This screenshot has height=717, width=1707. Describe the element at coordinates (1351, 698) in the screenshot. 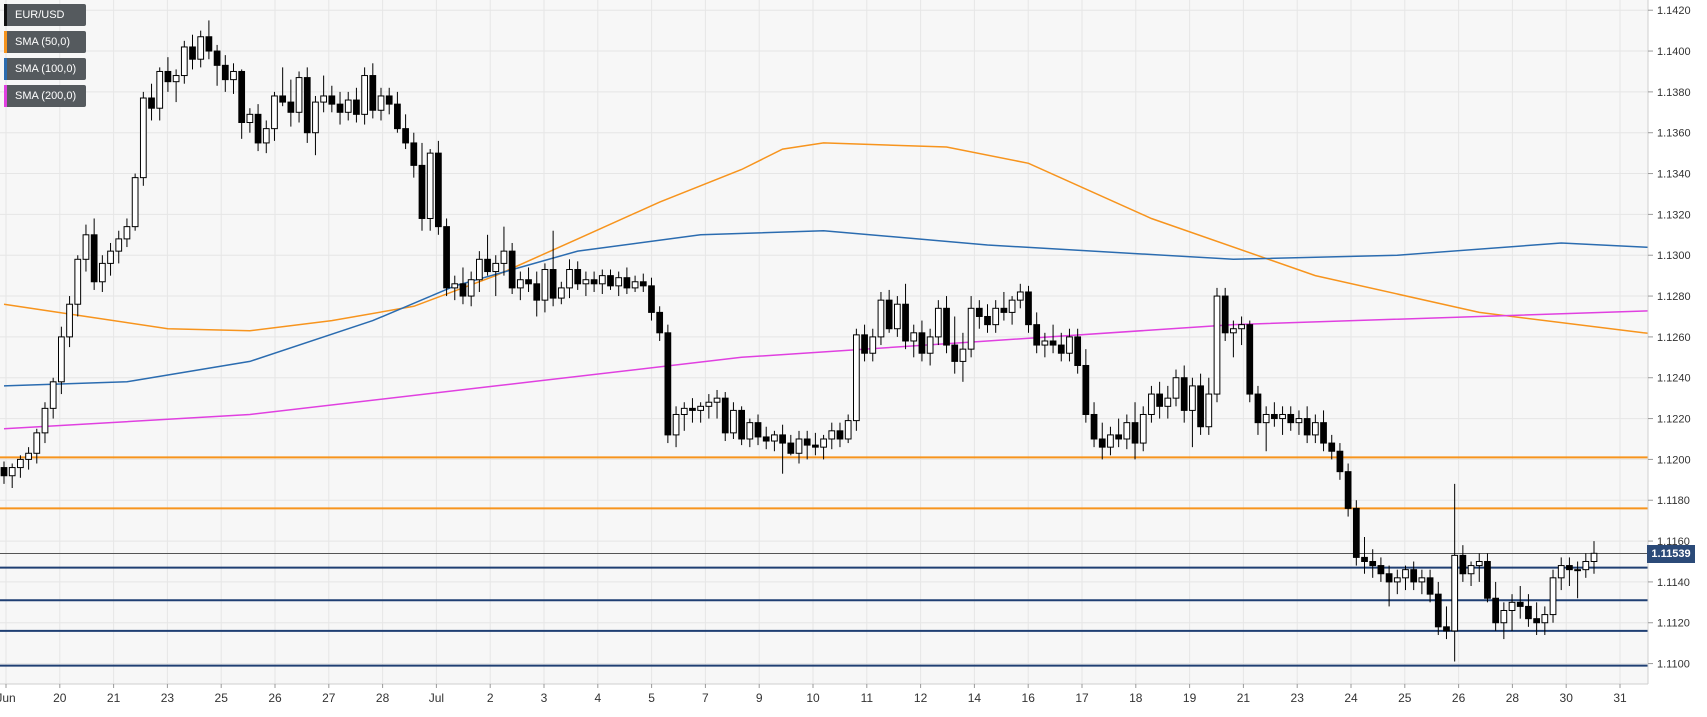

I see `x-tick-label: 24` at that location.